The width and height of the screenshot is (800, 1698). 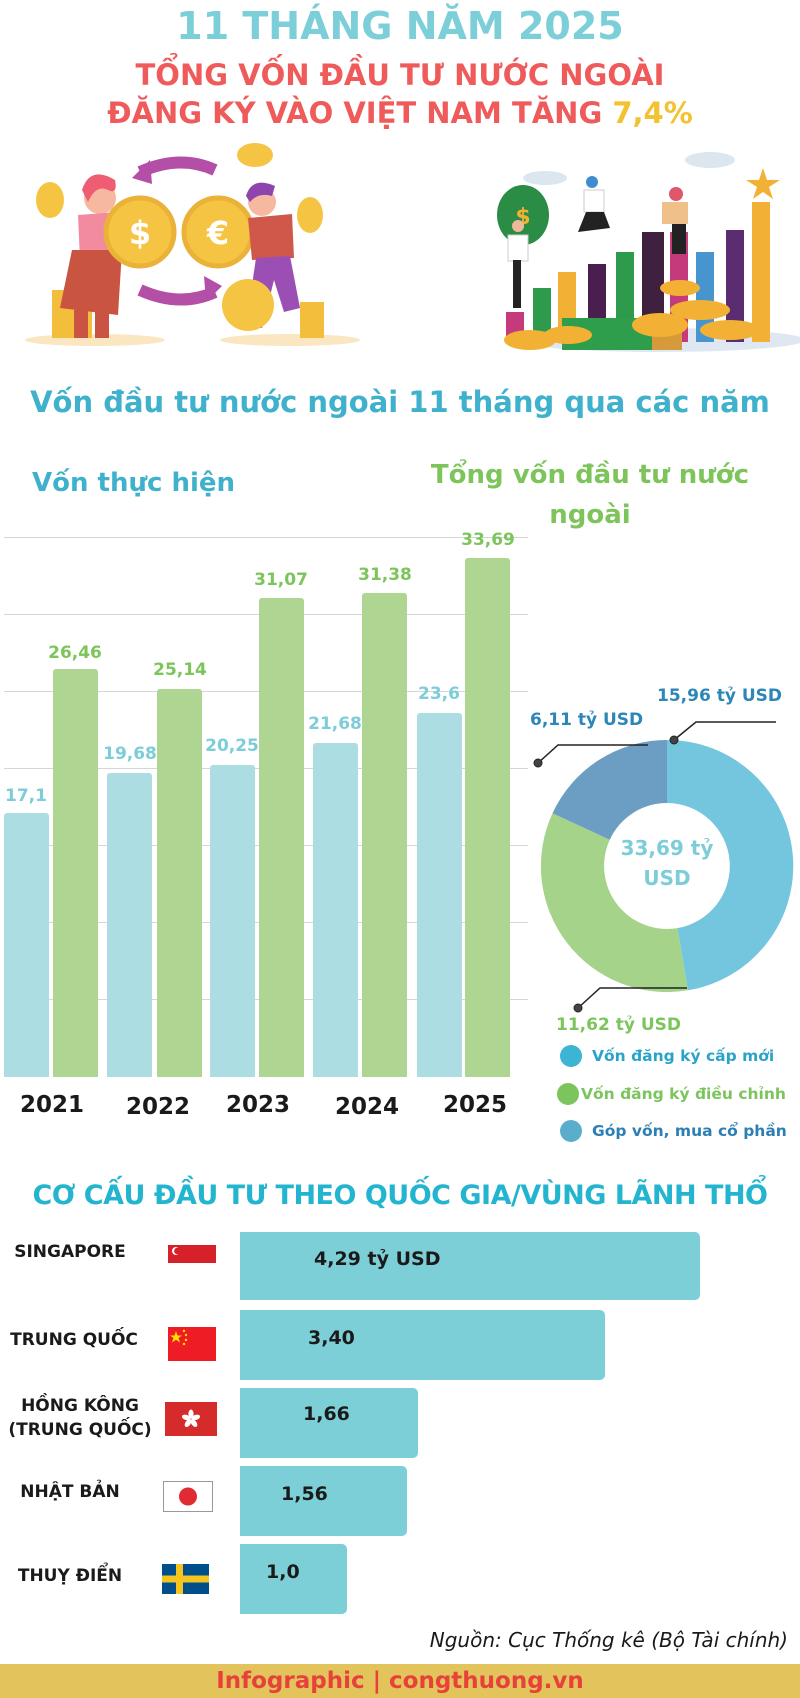 What do you see at coordinates (283, 1572) in the screenshot?
I see `country-value-sweden: 1,0` at bounding box center [283, 1572].